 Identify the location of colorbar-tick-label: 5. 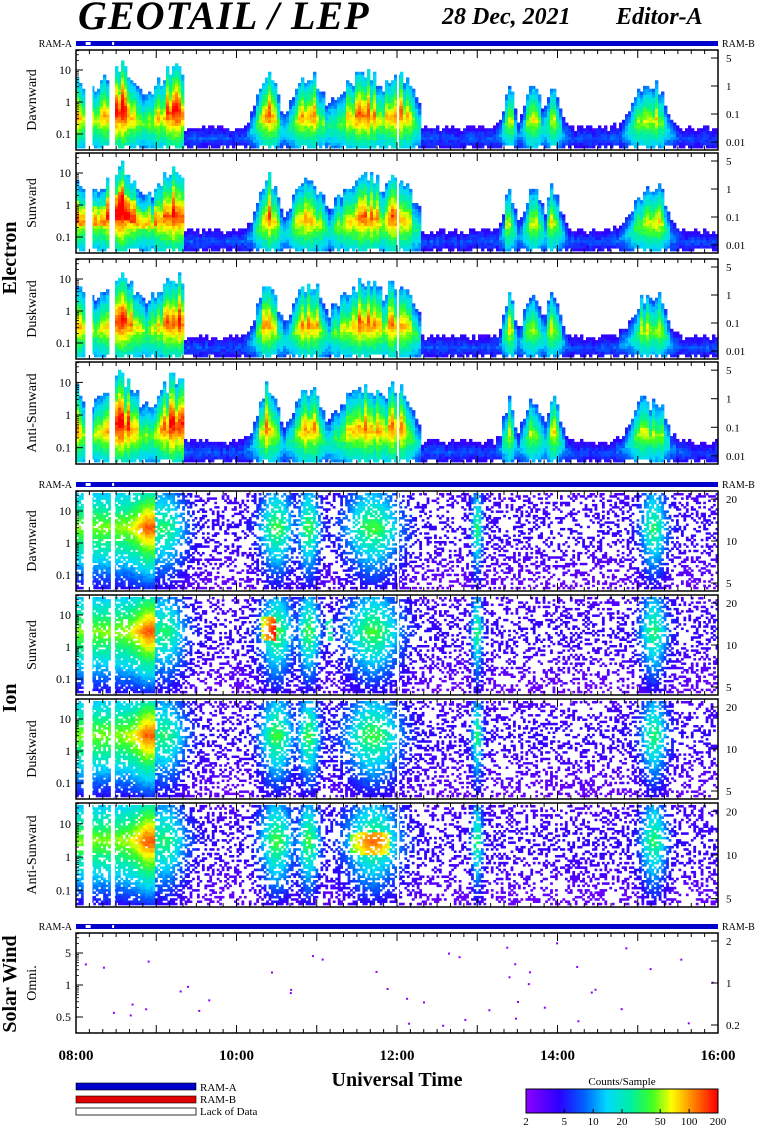
(564, 1122).